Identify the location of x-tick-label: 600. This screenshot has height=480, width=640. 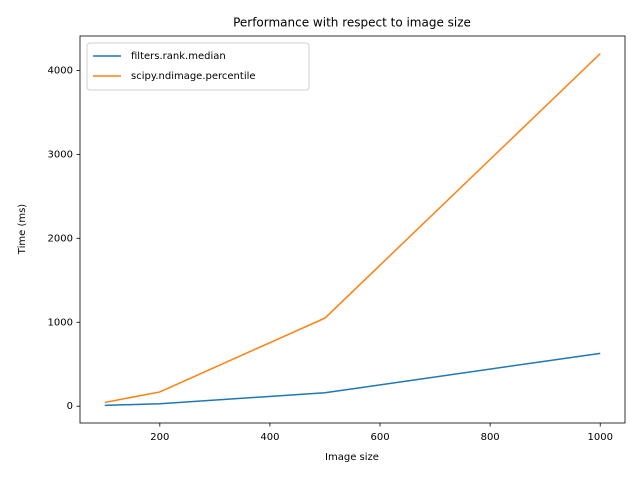
(379, 437).